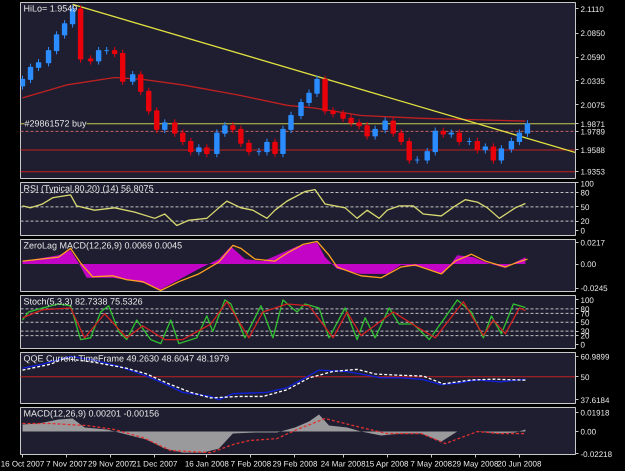  What do you see at coordinates (592, 9) in the screenshot?
I see `y-tick-label: 2.1110` at bounding box center [592, 9].